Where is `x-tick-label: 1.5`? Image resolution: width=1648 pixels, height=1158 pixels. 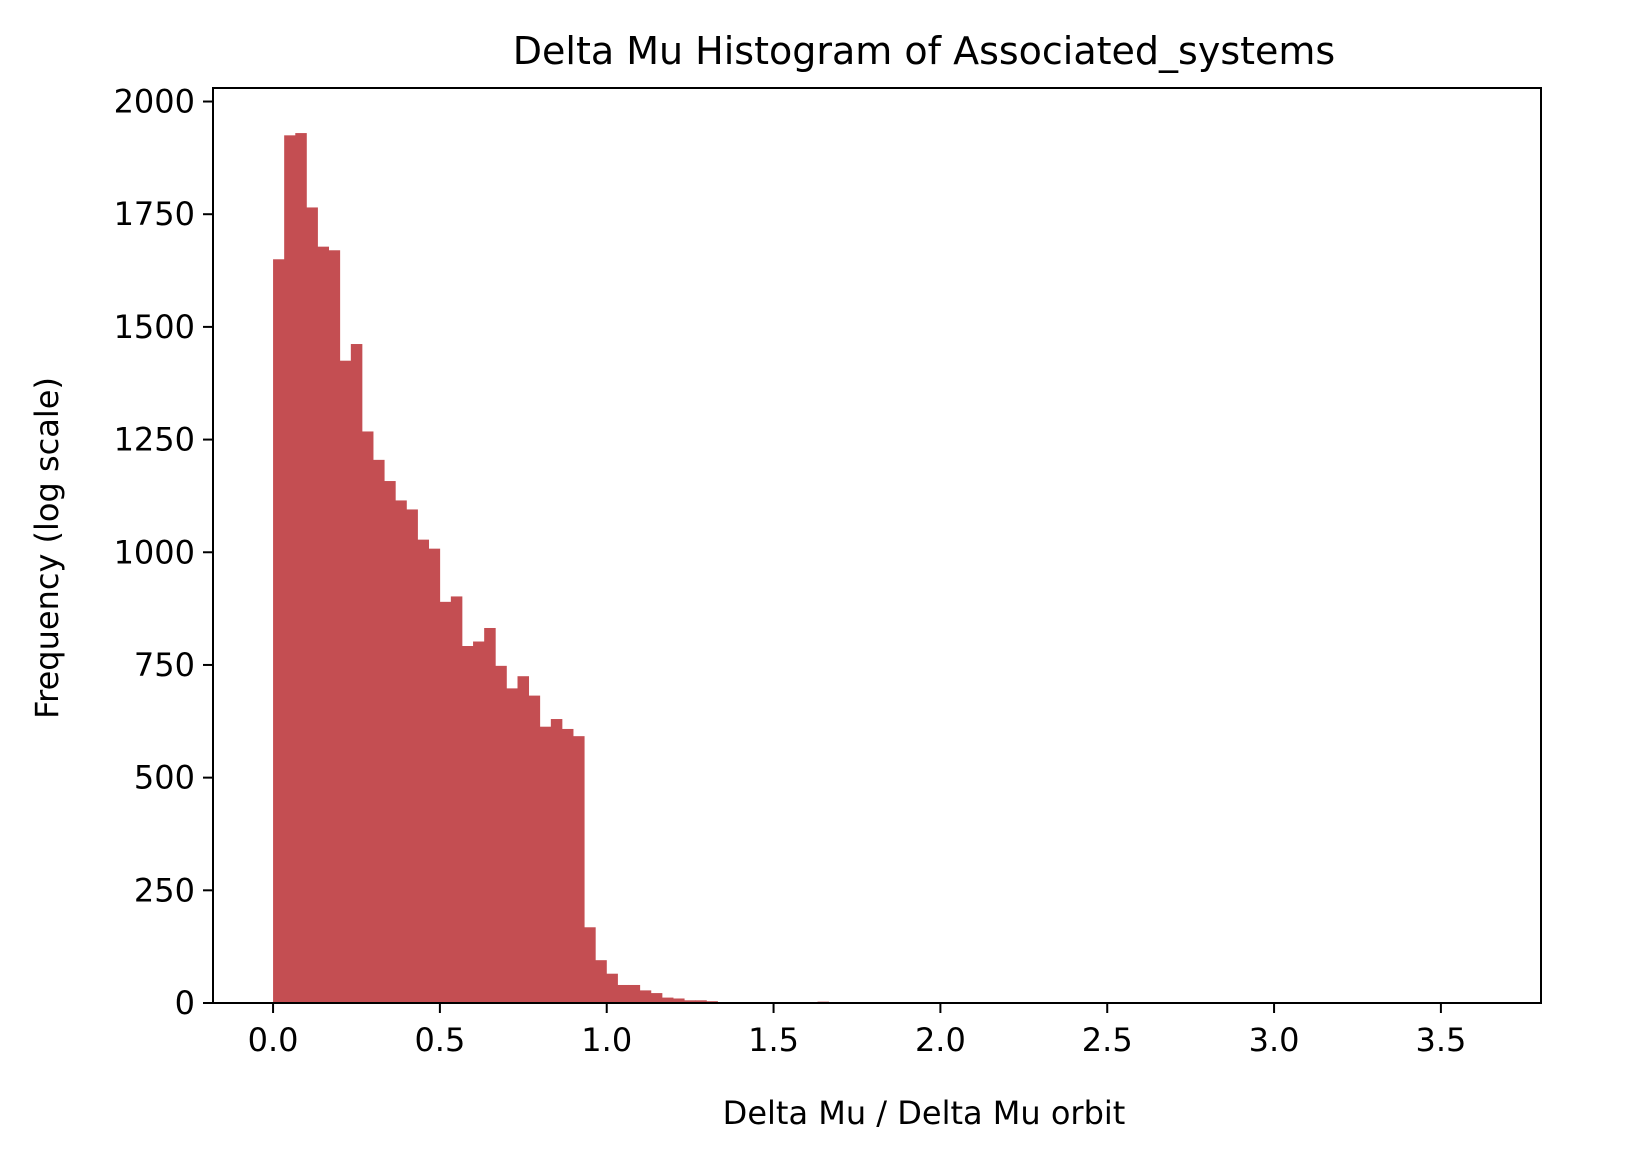 x-tick-label: 1.5 is located at coordinates (773, 1040).